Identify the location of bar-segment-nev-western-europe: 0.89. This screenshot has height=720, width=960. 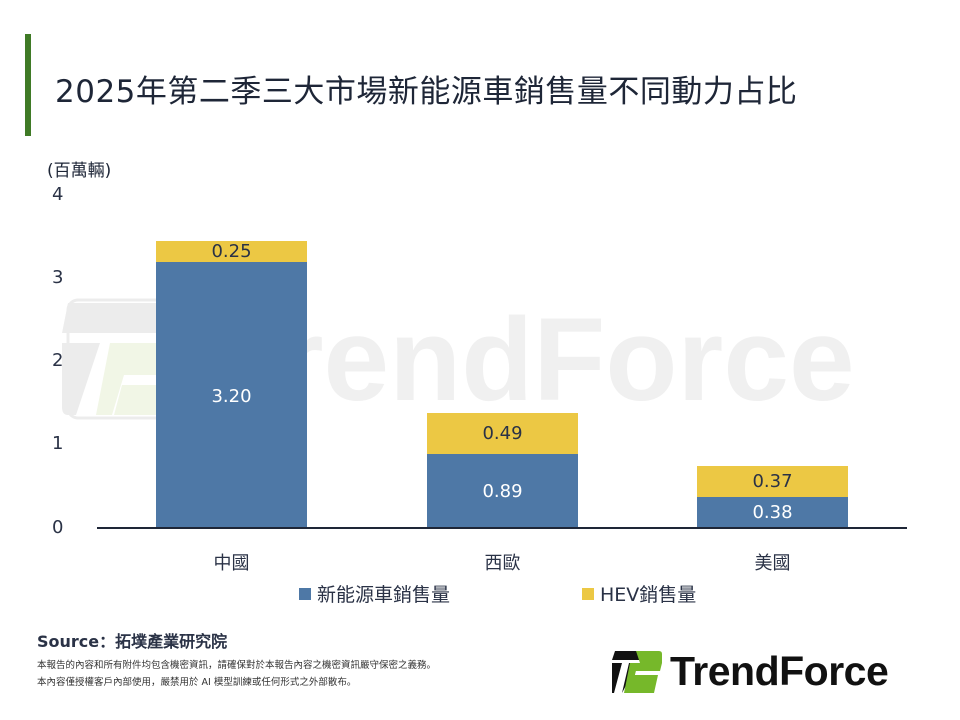
(502, 491).